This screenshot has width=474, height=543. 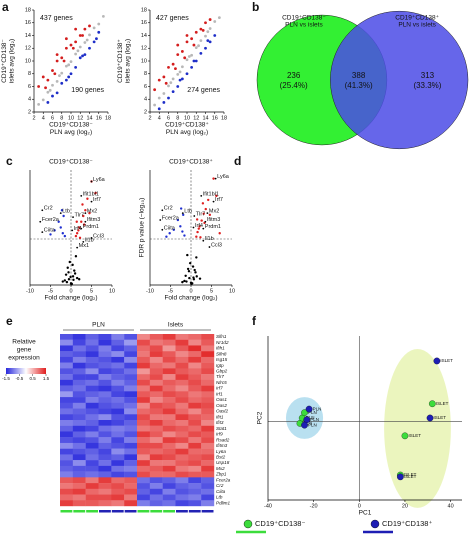 I want to click on panel-label: f, so click(x=254, y=321).